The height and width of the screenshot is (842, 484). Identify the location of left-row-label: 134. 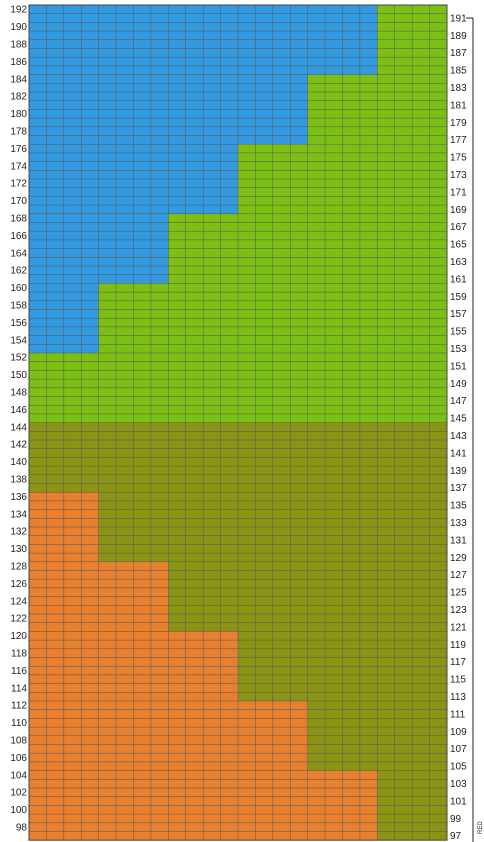
(18, 514).